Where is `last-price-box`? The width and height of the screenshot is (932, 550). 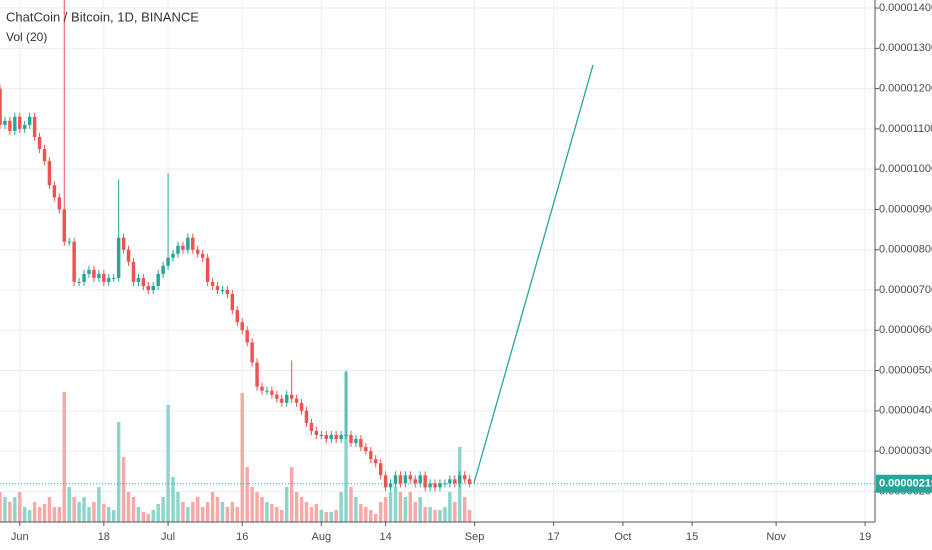 last-price-box is located at coordinates (904, 483).